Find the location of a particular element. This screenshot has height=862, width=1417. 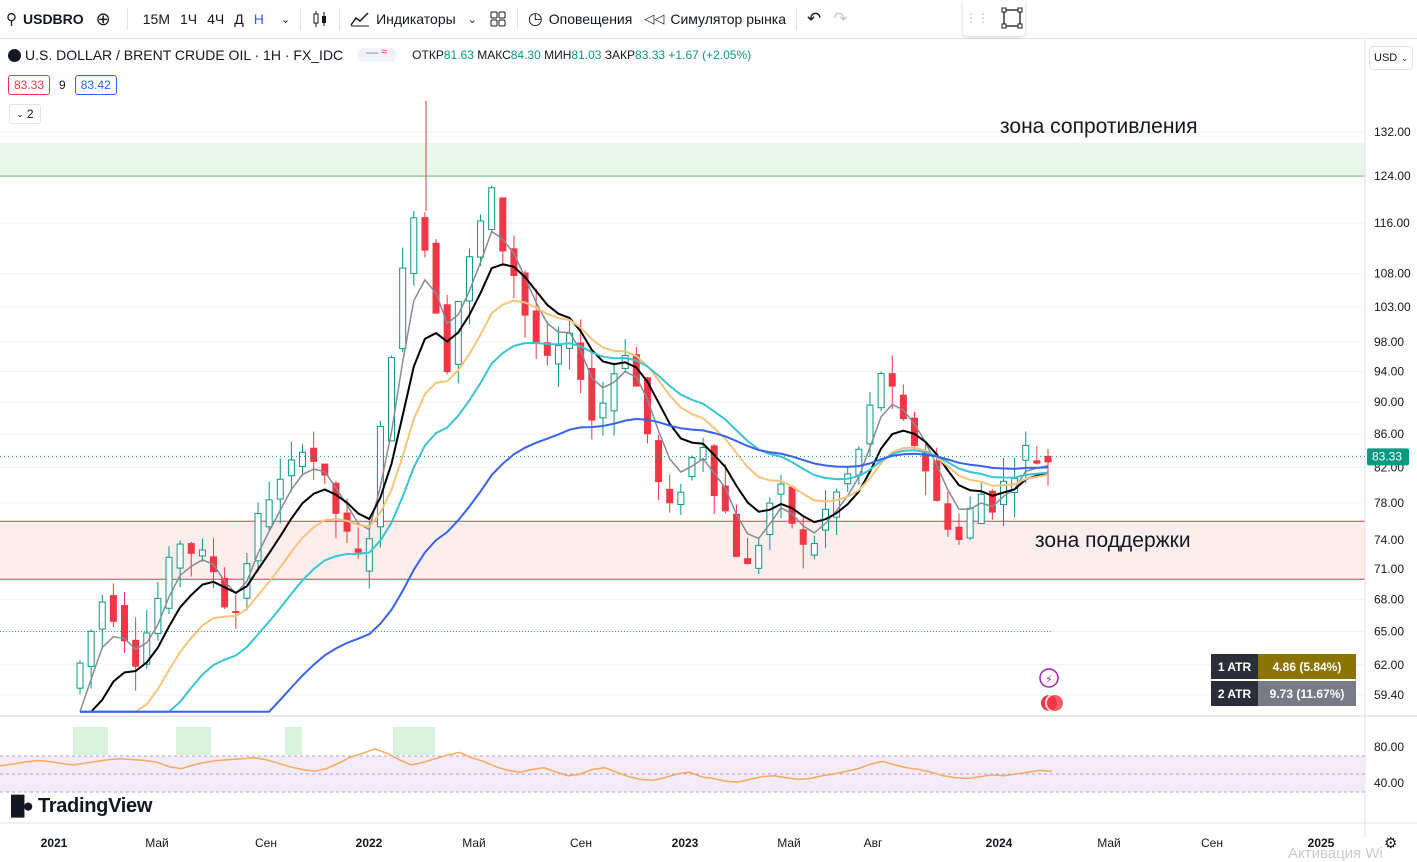

rsi-overbought-zone is located at coordinates (293, 741).